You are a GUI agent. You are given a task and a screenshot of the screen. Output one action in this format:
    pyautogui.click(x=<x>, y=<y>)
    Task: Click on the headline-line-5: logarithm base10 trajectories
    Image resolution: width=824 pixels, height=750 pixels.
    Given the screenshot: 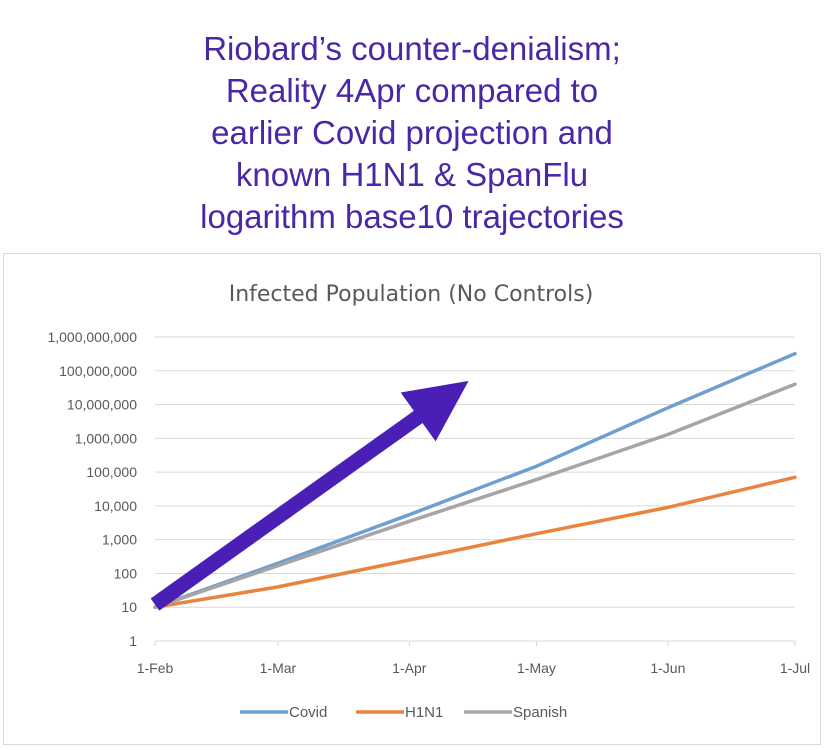 What is the action you would take?
    pyautogui.click(x=412, y=216)
    